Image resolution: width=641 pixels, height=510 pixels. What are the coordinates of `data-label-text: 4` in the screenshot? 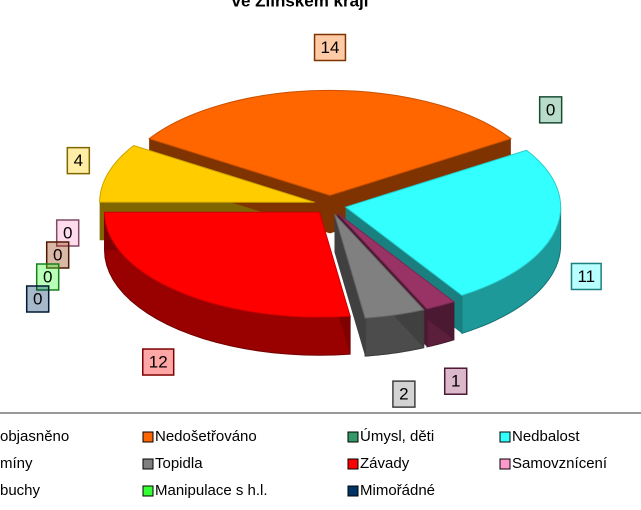 It's located at (78, 160).